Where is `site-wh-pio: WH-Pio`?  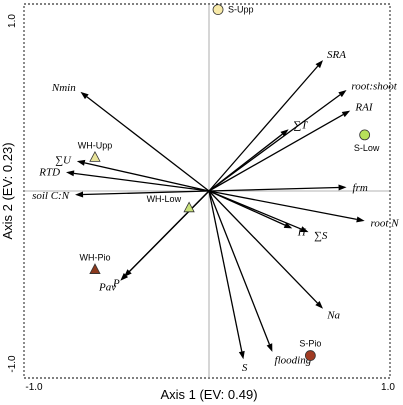 site-wh-pio: WH-Pio is located at coordinates (94, 263).